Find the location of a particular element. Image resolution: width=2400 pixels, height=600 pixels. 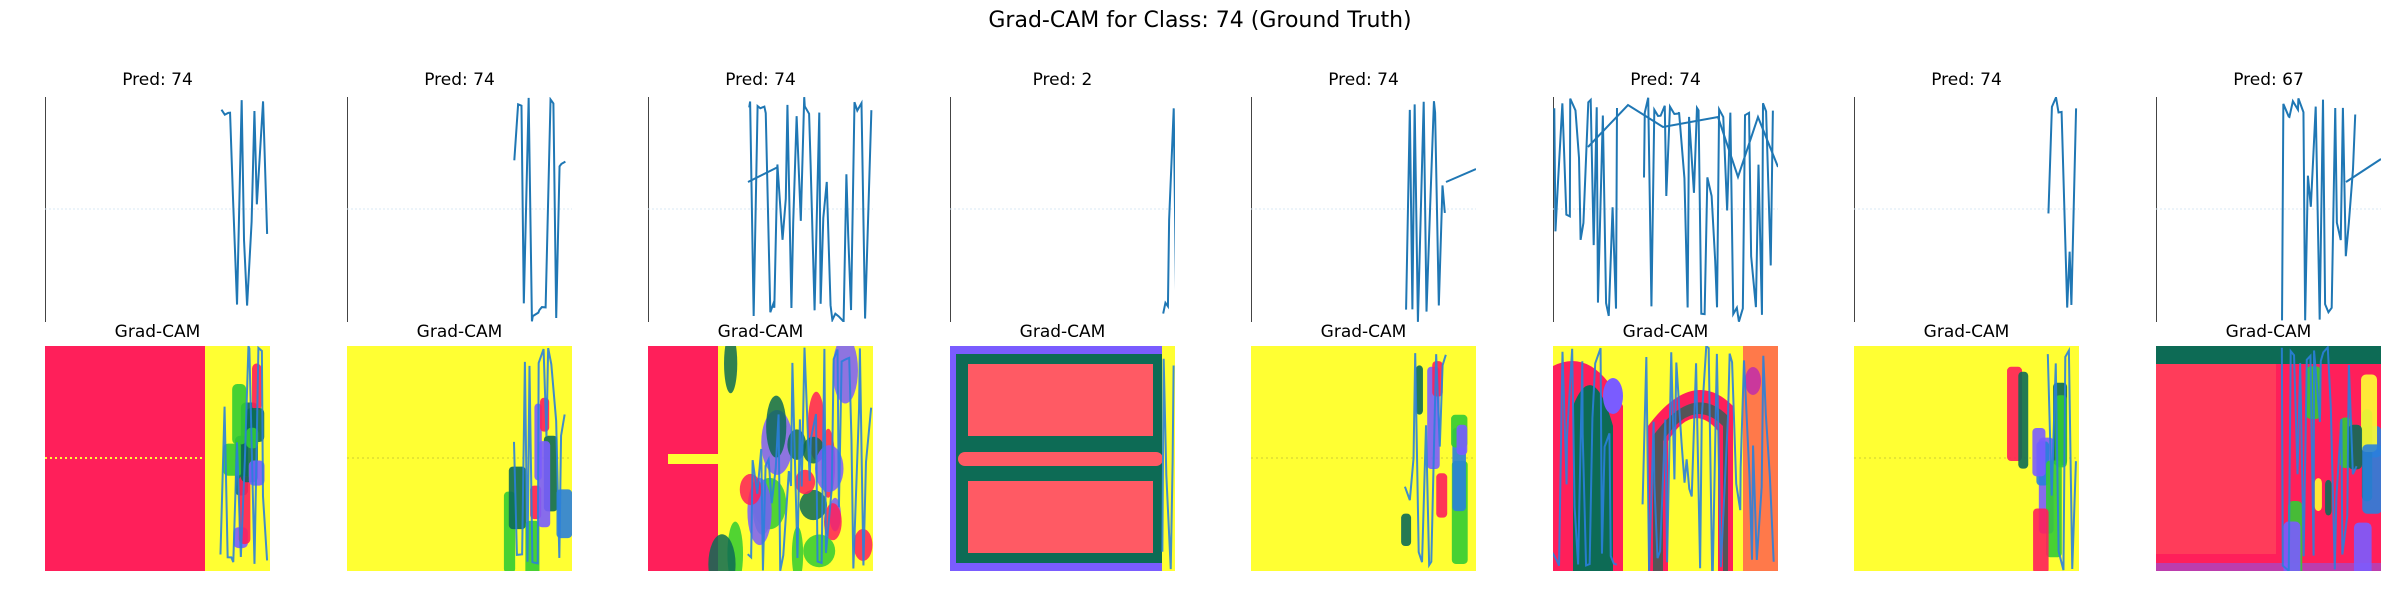

pred-title: Pred: 67 is located at coordinates (2268, 80).